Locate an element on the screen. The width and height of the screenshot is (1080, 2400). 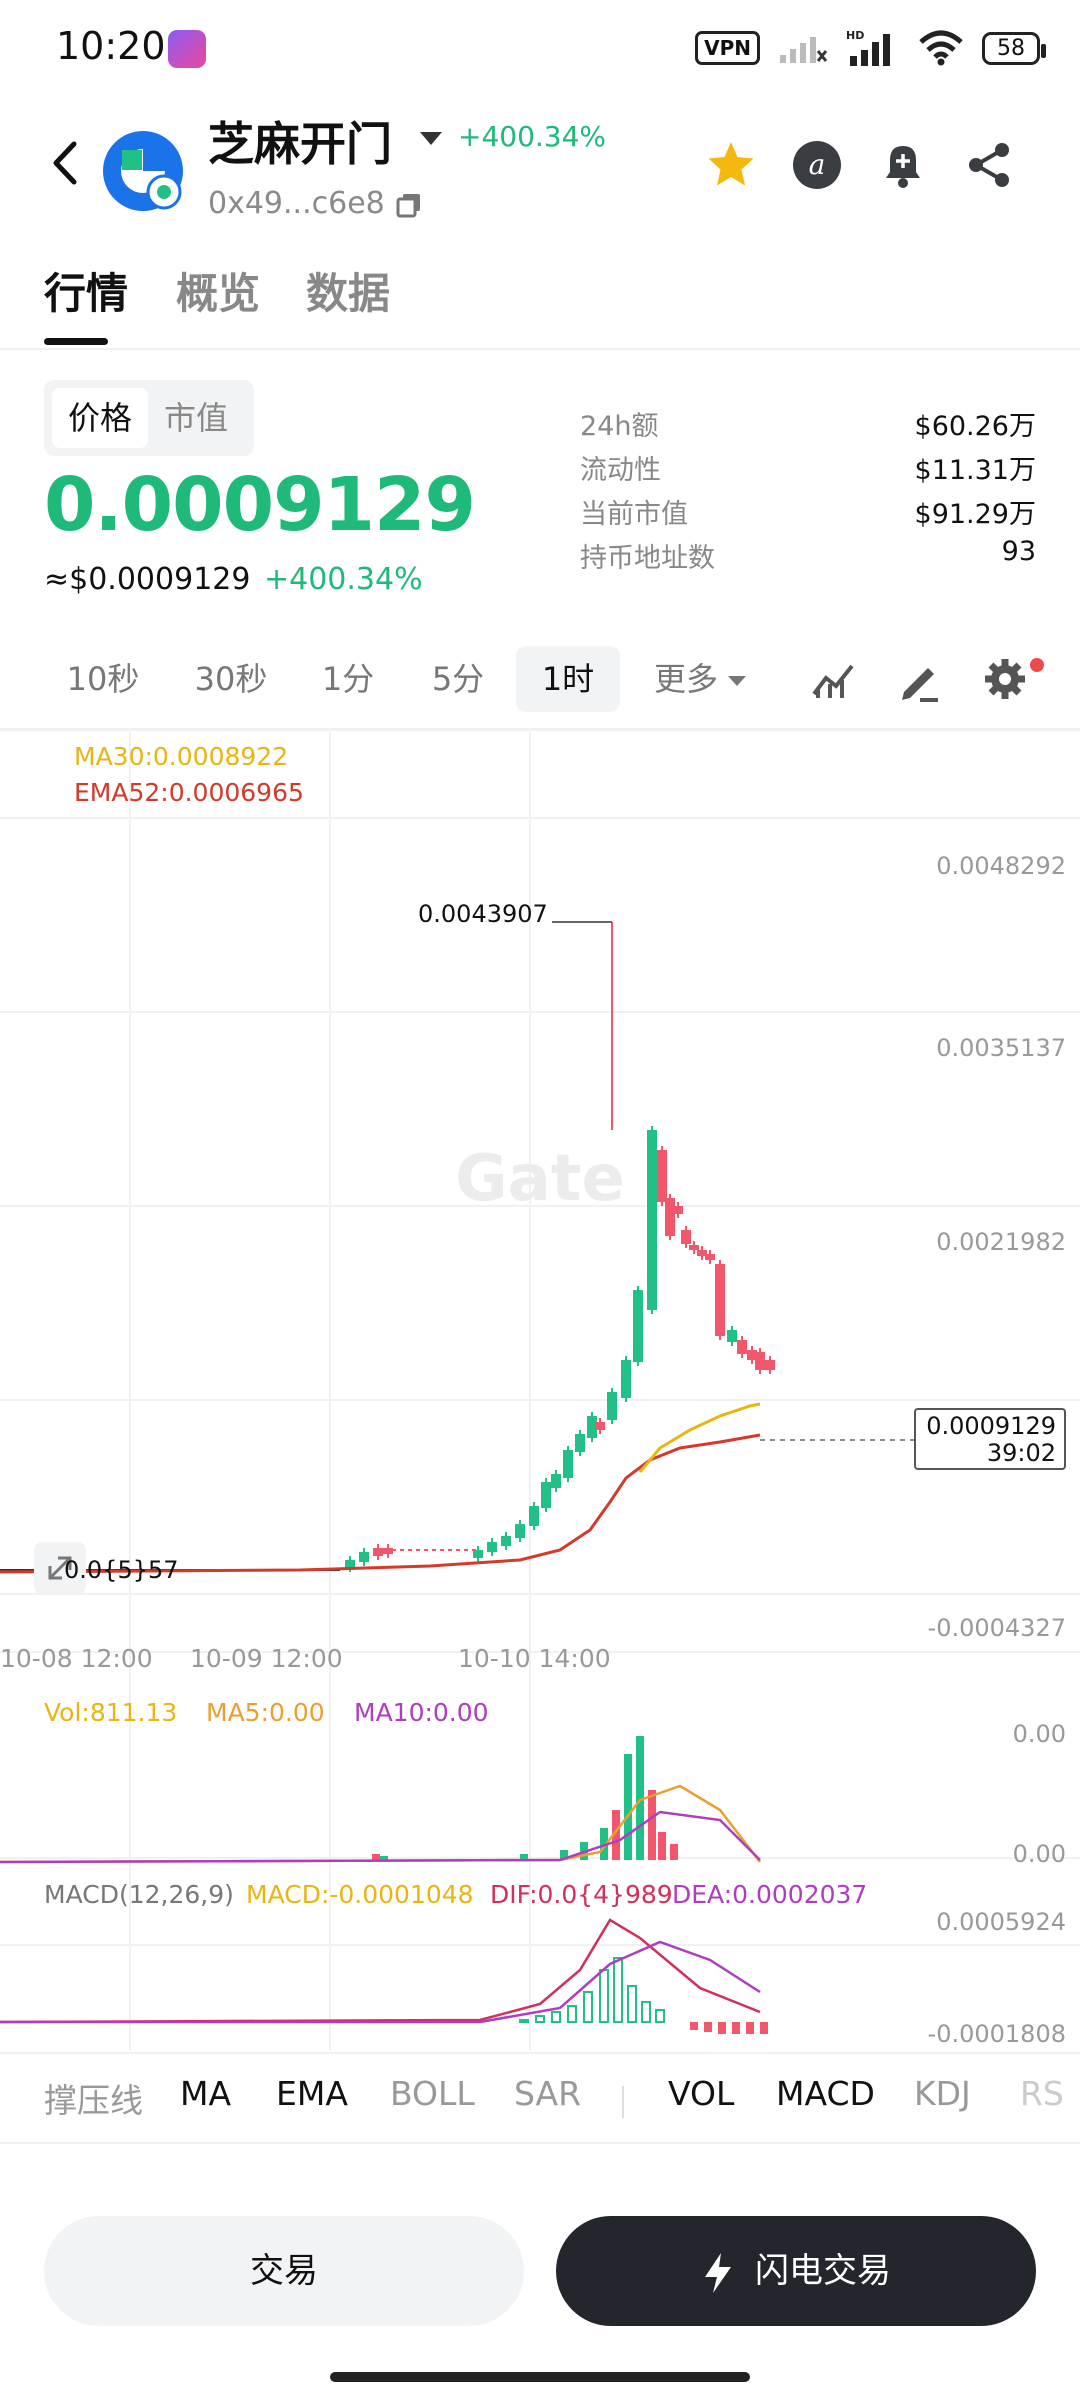
y-tick: 0.0048292 is located at coordinates (1001, 866).